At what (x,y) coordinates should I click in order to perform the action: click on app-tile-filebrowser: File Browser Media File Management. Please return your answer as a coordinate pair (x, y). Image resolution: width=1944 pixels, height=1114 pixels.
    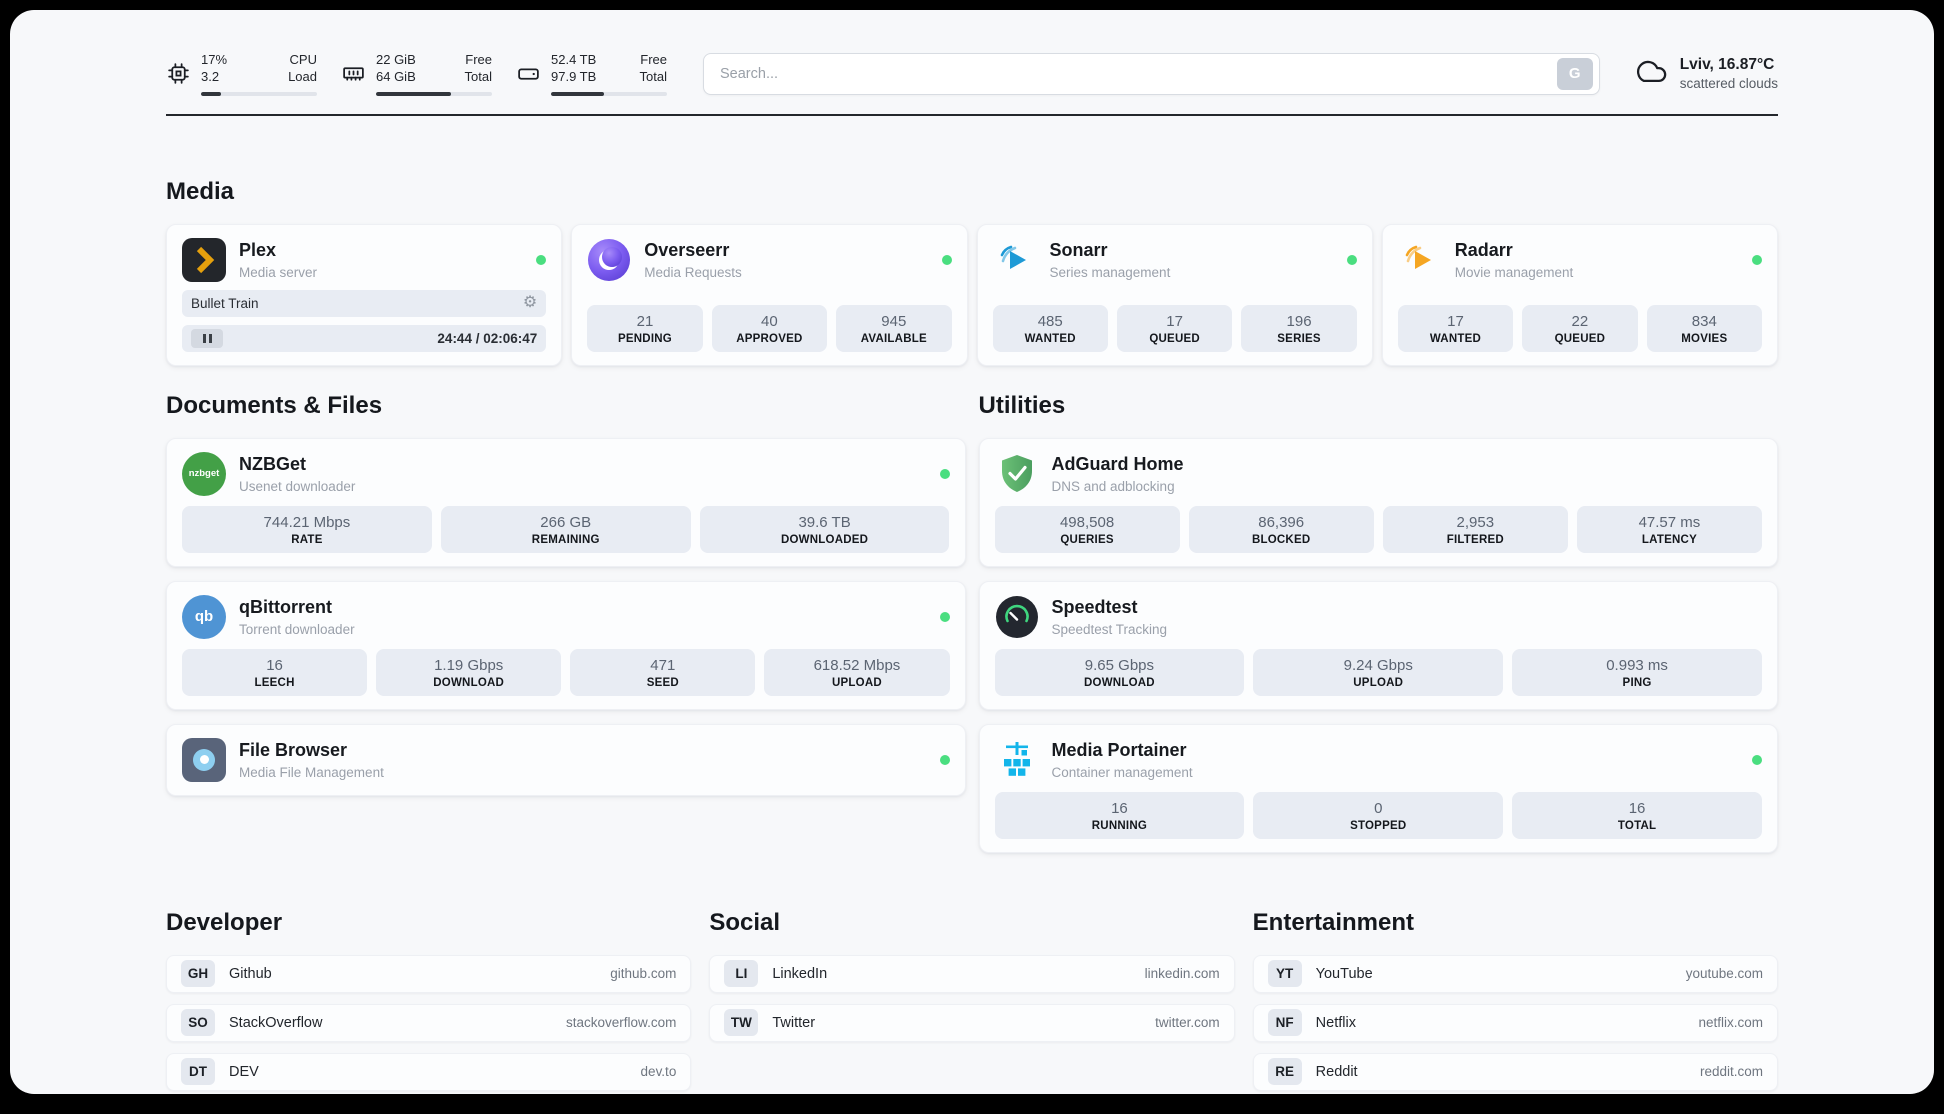
    Looking at the image, I should click on (566, 759).